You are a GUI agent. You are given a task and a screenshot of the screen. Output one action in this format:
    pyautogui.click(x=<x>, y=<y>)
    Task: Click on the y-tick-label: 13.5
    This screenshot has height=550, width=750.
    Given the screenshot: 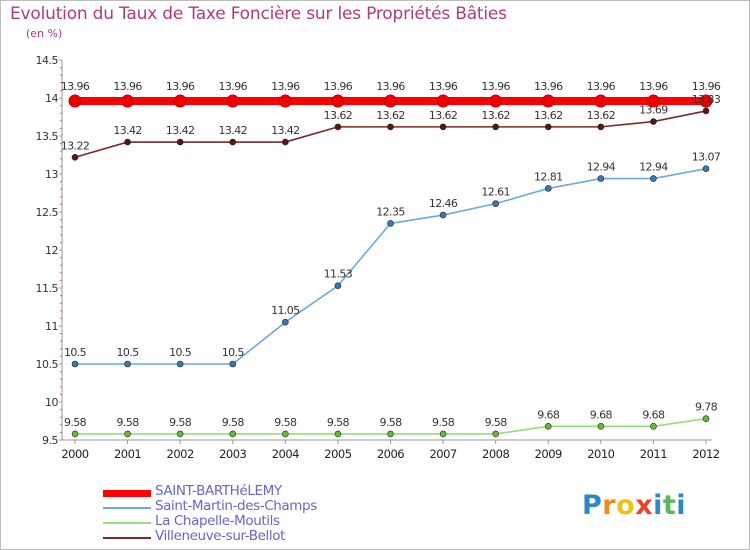 What is the action you would take?
    pyautogui.click(x=47, y=136)
    